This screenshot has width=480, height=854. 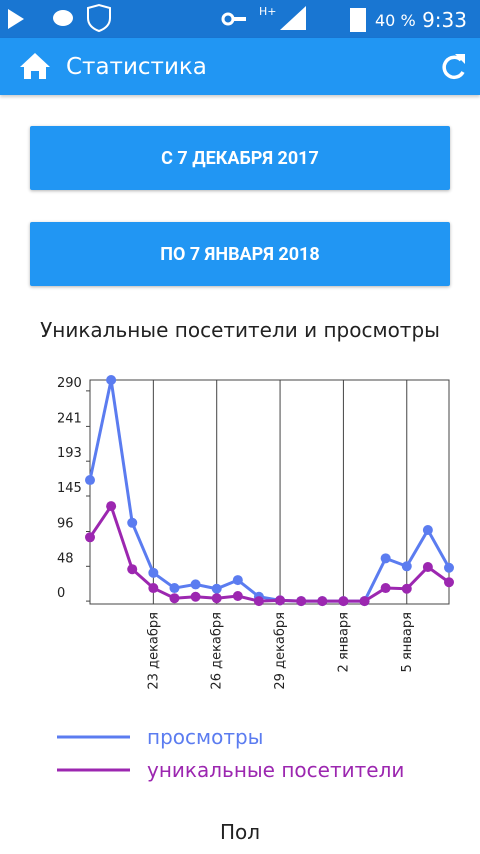 What do you see at coordinates (293, 18) in the screenshot?
I see `signal-icon` at bounding box center [293, 18].